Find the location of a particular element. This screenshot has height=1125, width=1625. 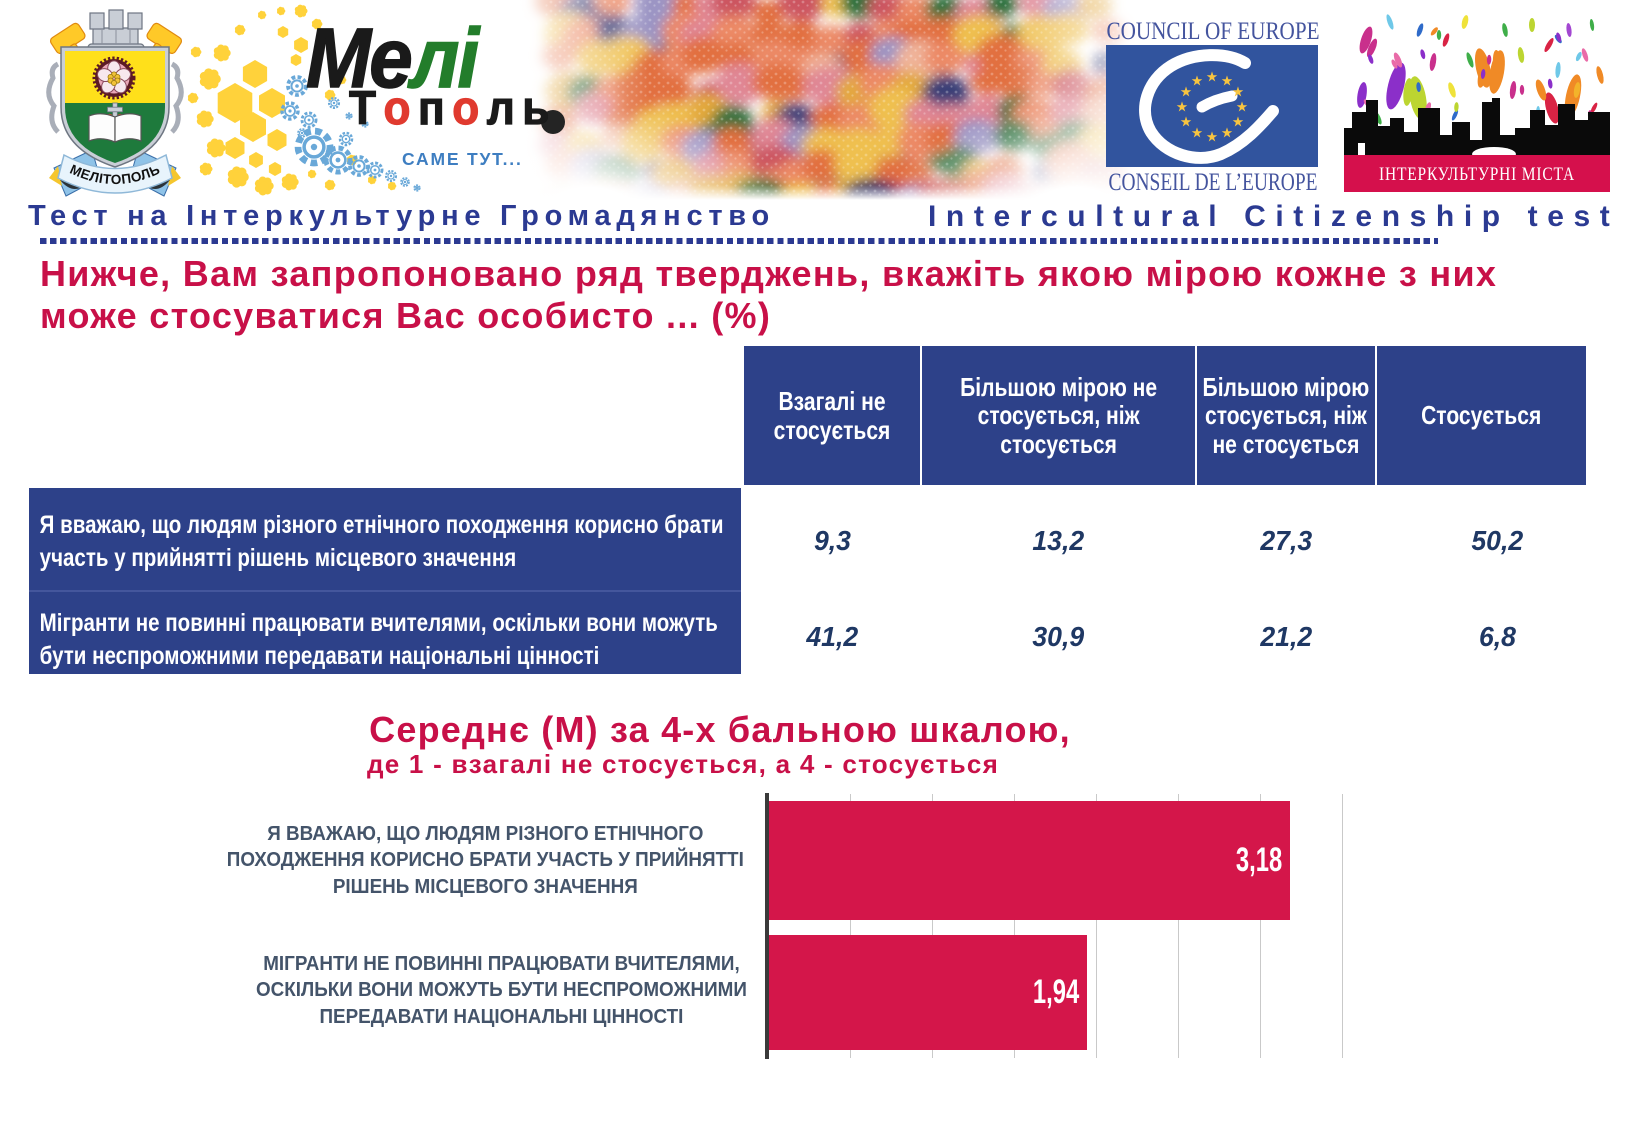

svg-text: CONSEIL DE L’EUROPE is located at coordinates (1213, 182).